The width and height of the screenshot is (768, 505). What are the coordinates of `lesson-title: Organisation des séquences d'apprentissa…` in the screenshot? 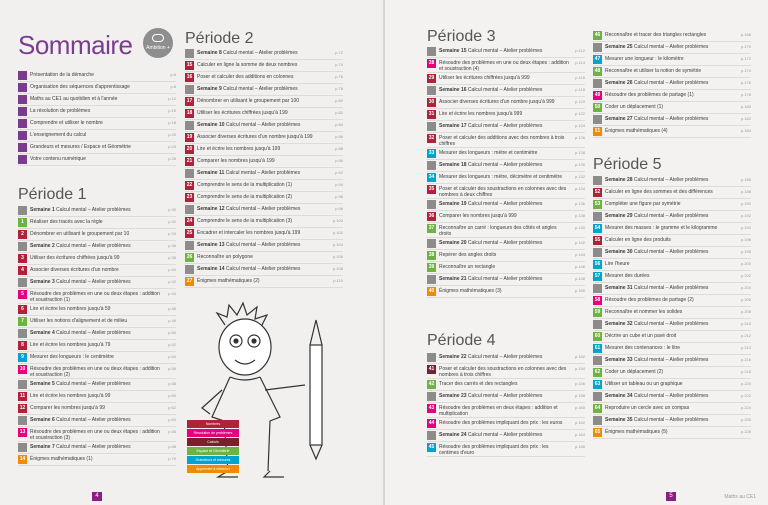 It's located at (95, 86).